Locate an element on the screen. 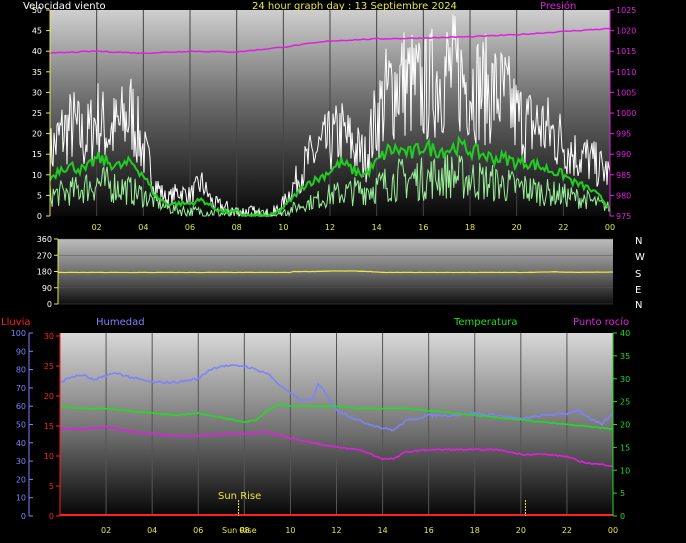 The width and height of the screenshot is (686, 543). rain-y-tick-label: 10 is located at coordinates (49, 456).